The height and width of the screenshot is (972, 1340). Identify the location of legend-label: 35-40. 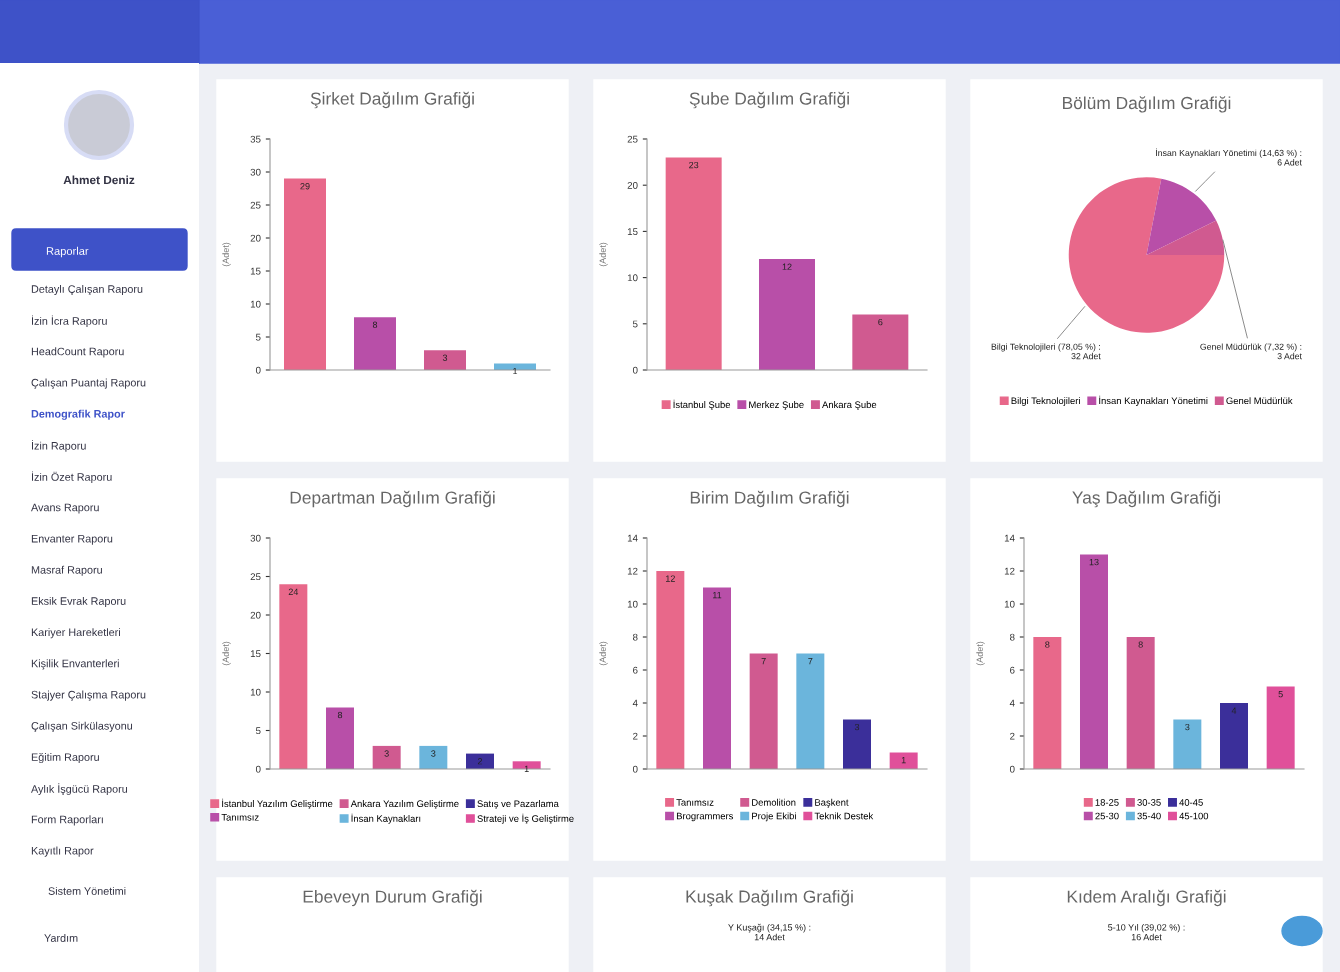
(1149, 816).